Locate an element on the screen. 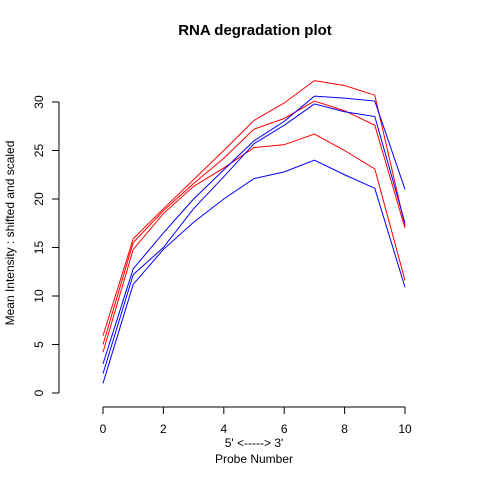 This screenshot has height=480, width=480. y-tick-label: 15 is located at coordinates (39, 248).